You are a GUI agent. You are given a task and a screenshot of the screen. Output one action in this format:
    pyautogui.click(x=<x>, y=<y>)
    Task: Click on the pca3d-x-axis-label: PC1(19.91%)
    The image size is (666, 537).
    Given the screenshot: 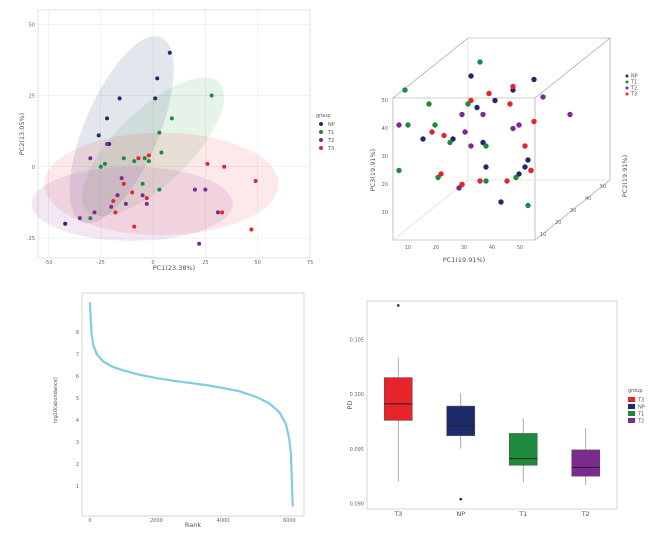 What is the action you would take?
    pyautogui.click(x=464, y=260)
    